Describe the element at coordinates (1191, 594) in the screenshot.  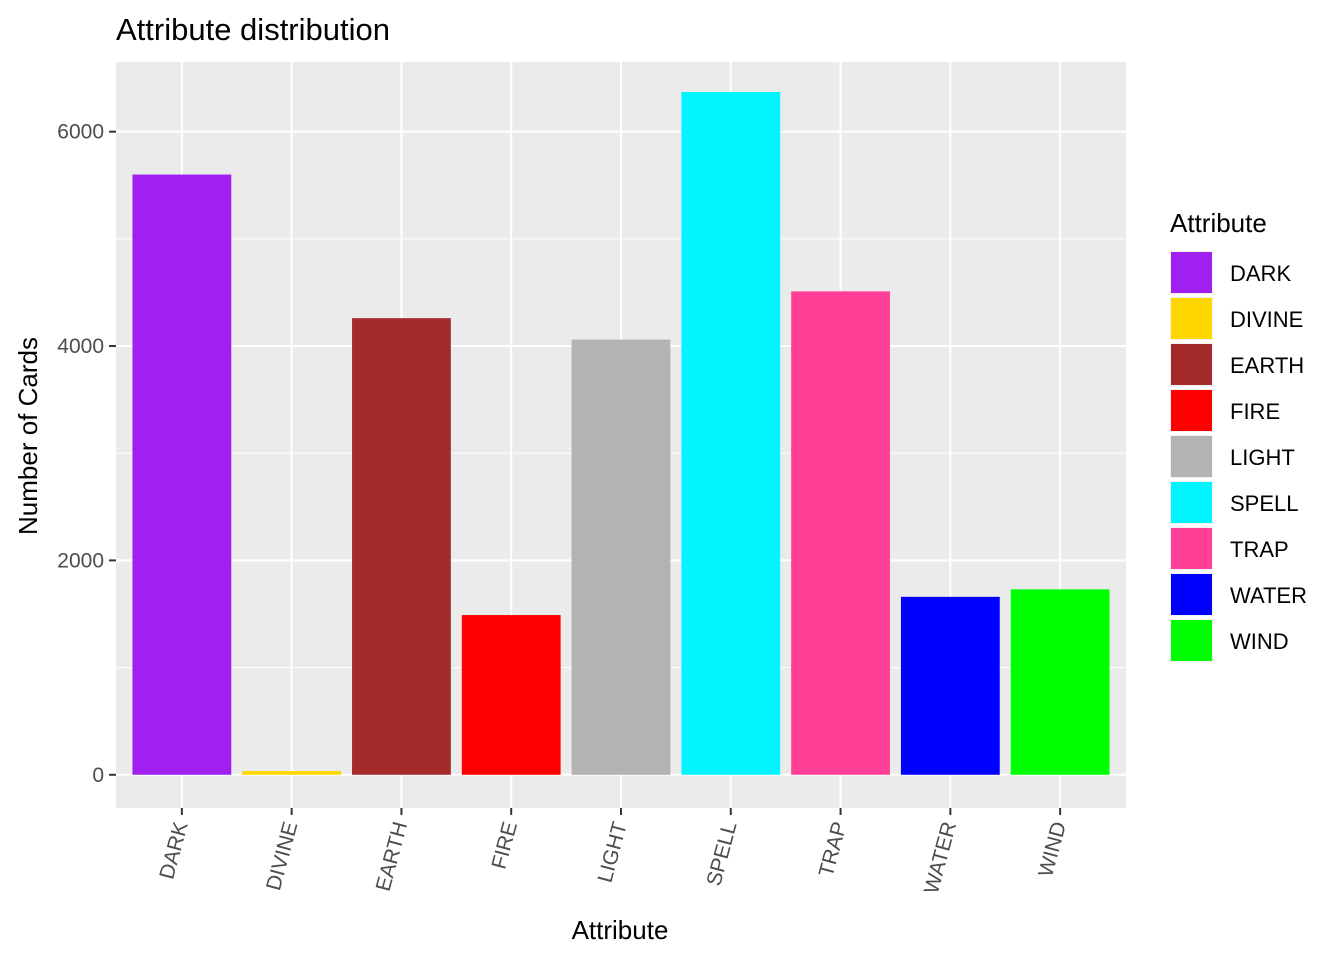
I see `legend-swatch-water` at that location.